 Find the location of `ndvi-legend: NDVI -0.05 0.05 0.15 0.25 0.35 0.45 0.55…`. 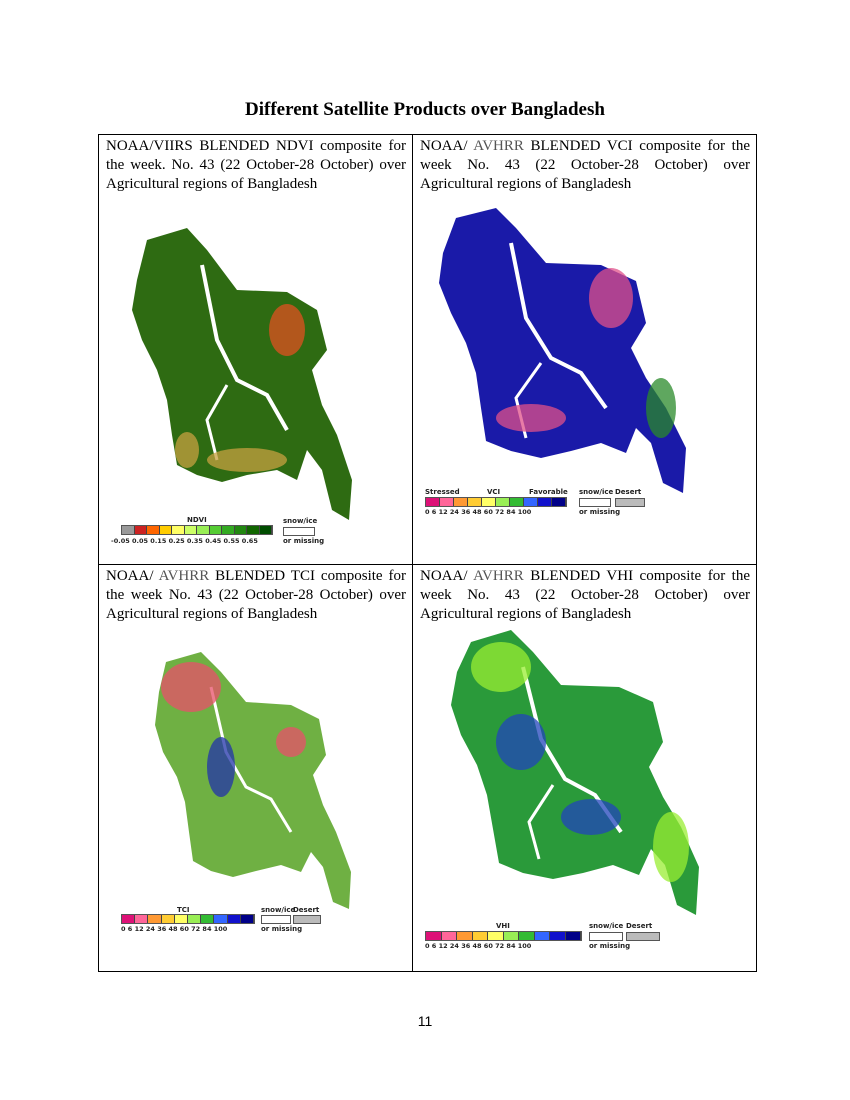

ndvi-legend: NDVI -0.05 0.05 0.15 0.25 0.35 0.45 0.55… is located at coordinates (217, 532).